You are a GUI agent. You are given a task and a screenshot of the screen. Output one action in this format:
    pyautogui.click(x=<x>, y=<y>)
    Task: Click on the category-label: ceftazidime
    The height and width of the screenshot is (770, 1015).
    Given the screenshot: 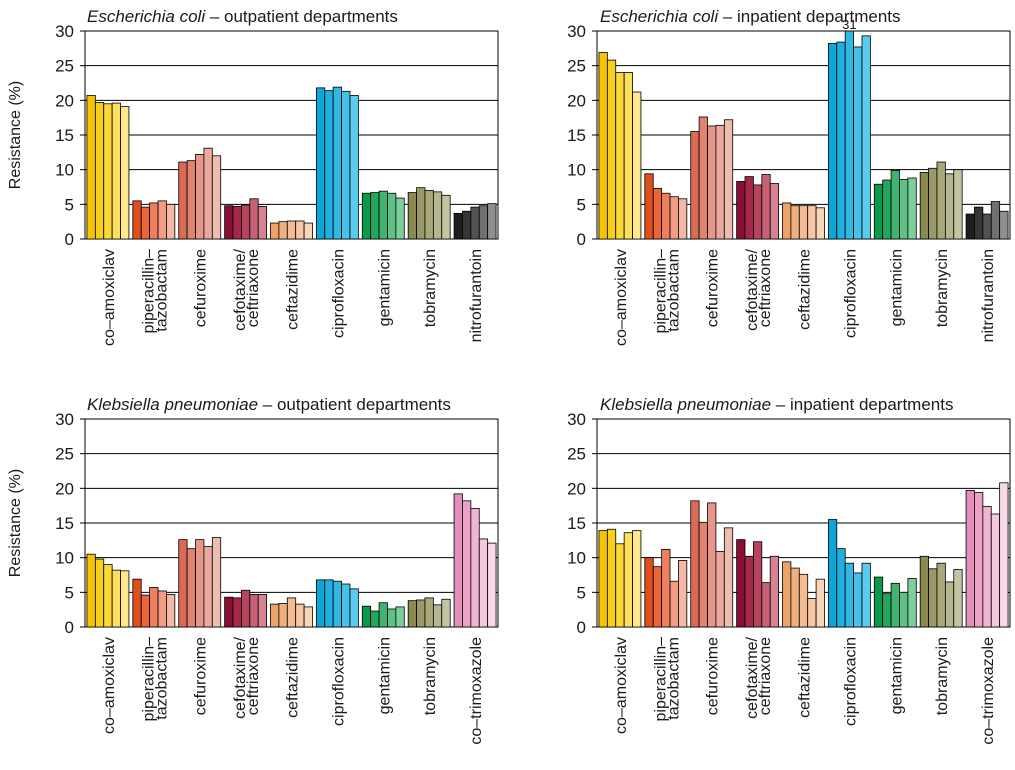 What is the action you would take?
    pyautogui.click(x=805, y=677)
    